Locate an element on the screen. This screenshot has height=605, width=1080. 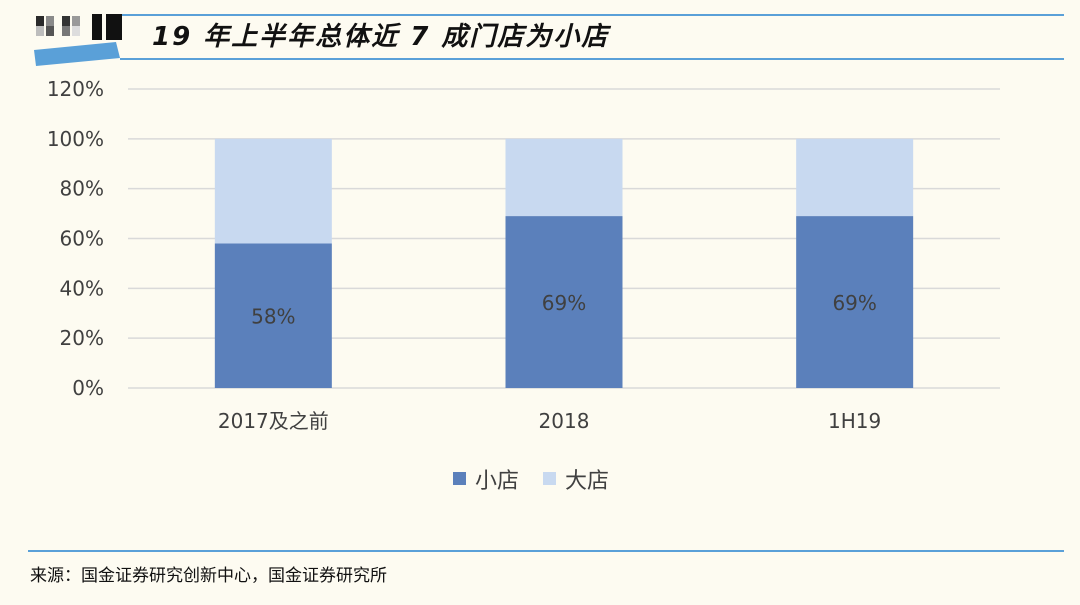
x-tick-label: 2018 is located at coordinates (564, 421).